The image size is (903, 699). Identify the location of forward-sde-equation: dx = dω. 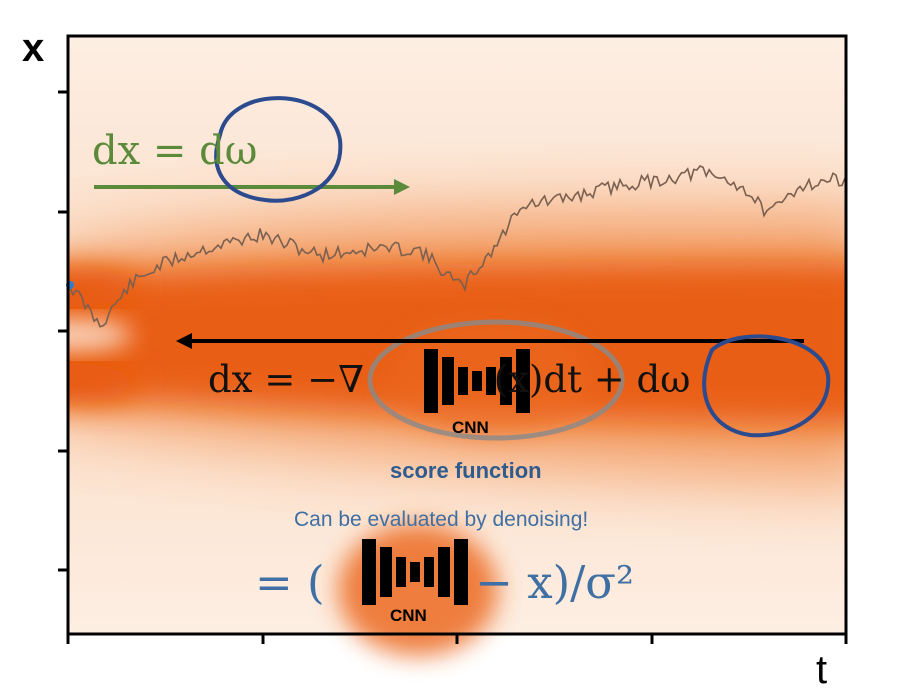
(175, 151).